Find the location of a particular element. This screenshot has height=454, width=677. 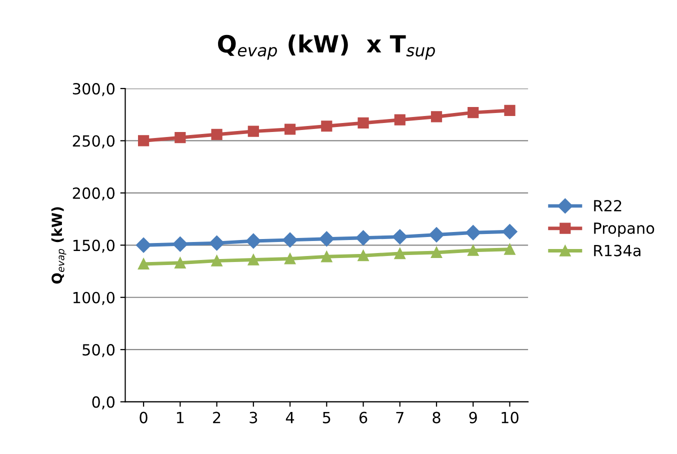

y-tick-label: 100,0 is located at coordinates (94, 298).